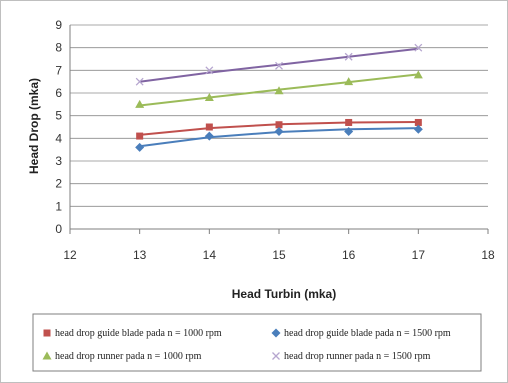 This screenshot has width=508, height=383. Describe the element at coordinates (128, 356) in the screenshot. I see `legend-label: head drop runner pada n = 1000 rpm` at that location.